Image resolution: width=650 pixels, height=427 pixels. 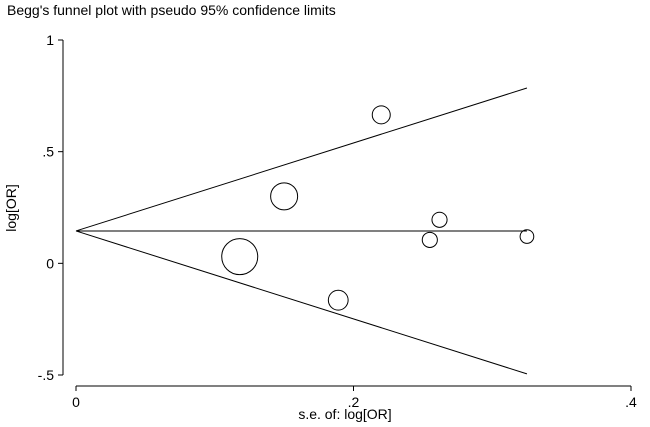 I want to click on x-axis-label: s.e. of: log[OR], so click(x=344, y=414).